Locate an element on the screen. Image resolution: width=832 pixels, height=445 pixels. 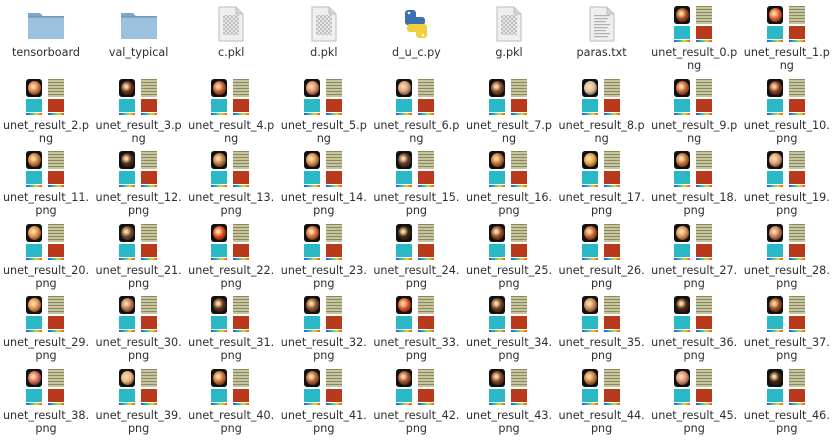
file-item: unet_result_7.png is located at coordinates (509, 111).